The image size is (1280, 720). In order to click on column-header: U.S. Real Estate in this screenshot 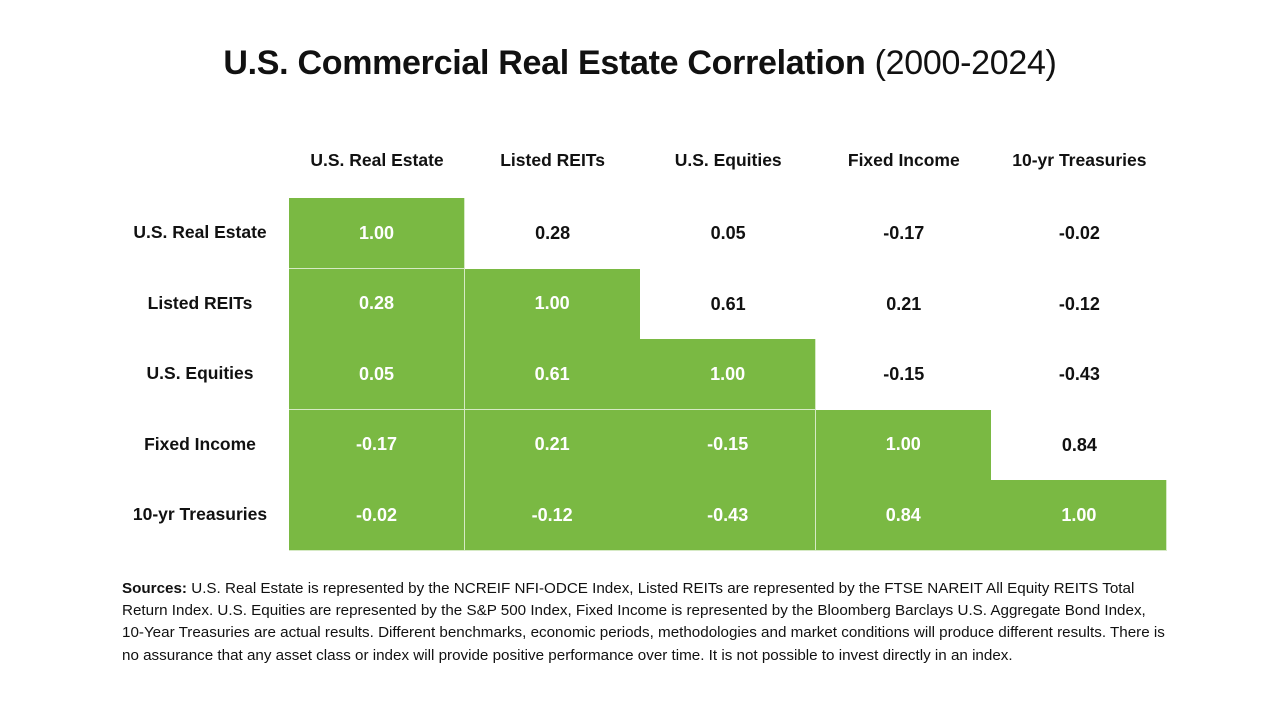, I will do `click(377, 160)`.